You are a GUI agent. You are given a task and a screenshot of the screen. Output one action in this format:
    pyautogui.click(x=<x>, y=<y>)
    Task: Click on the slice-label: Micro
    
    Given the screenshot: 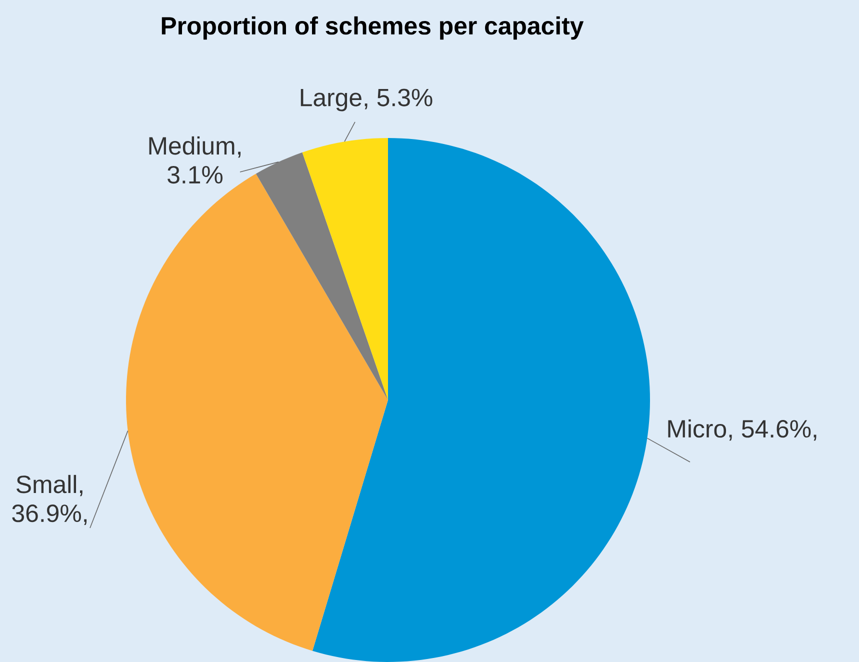 What is the action you would take?
    pyautogui.click(x=697, y=428)
    